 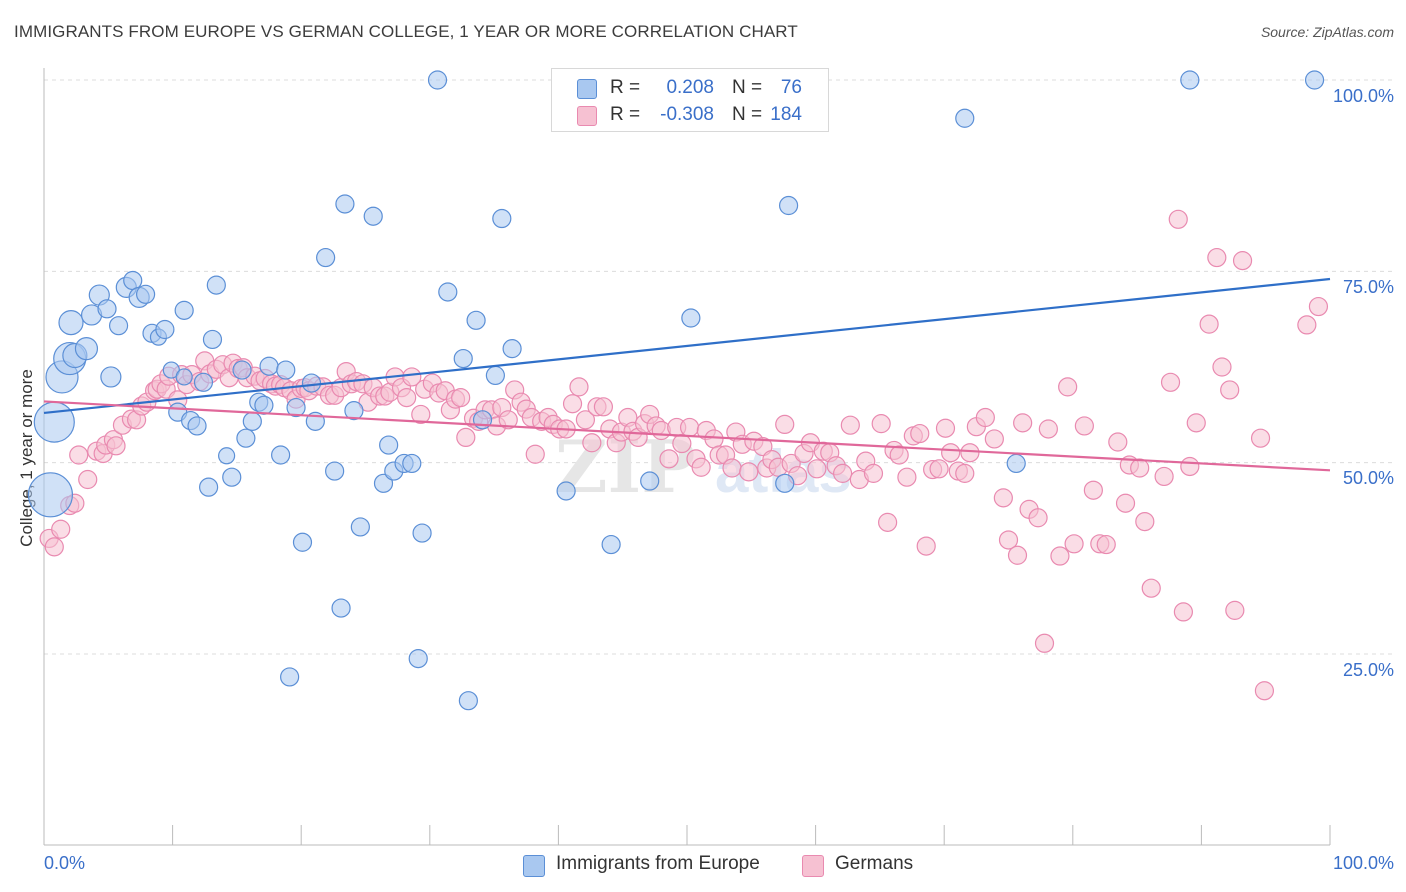 What do you see at coordinates (874, 863) in the screenshot?
I see `legend-label-germans: Germans` at bounding box center [874, 863].